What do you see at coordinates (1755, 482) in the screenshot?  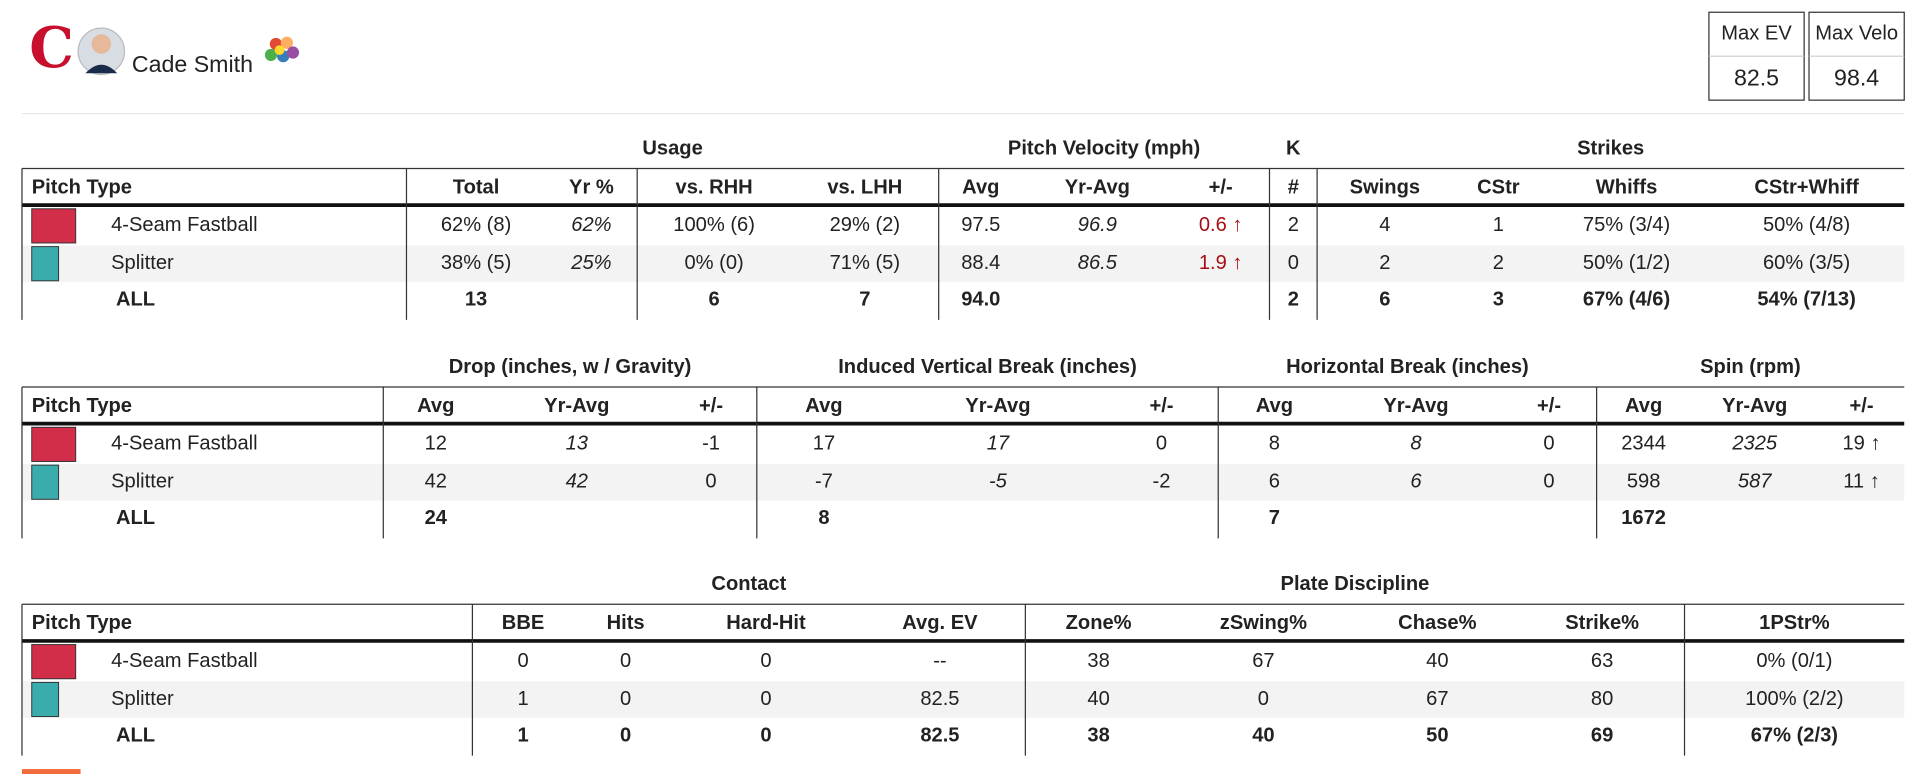 I see `table-cell: 587` at bounding box center [1755, 482].